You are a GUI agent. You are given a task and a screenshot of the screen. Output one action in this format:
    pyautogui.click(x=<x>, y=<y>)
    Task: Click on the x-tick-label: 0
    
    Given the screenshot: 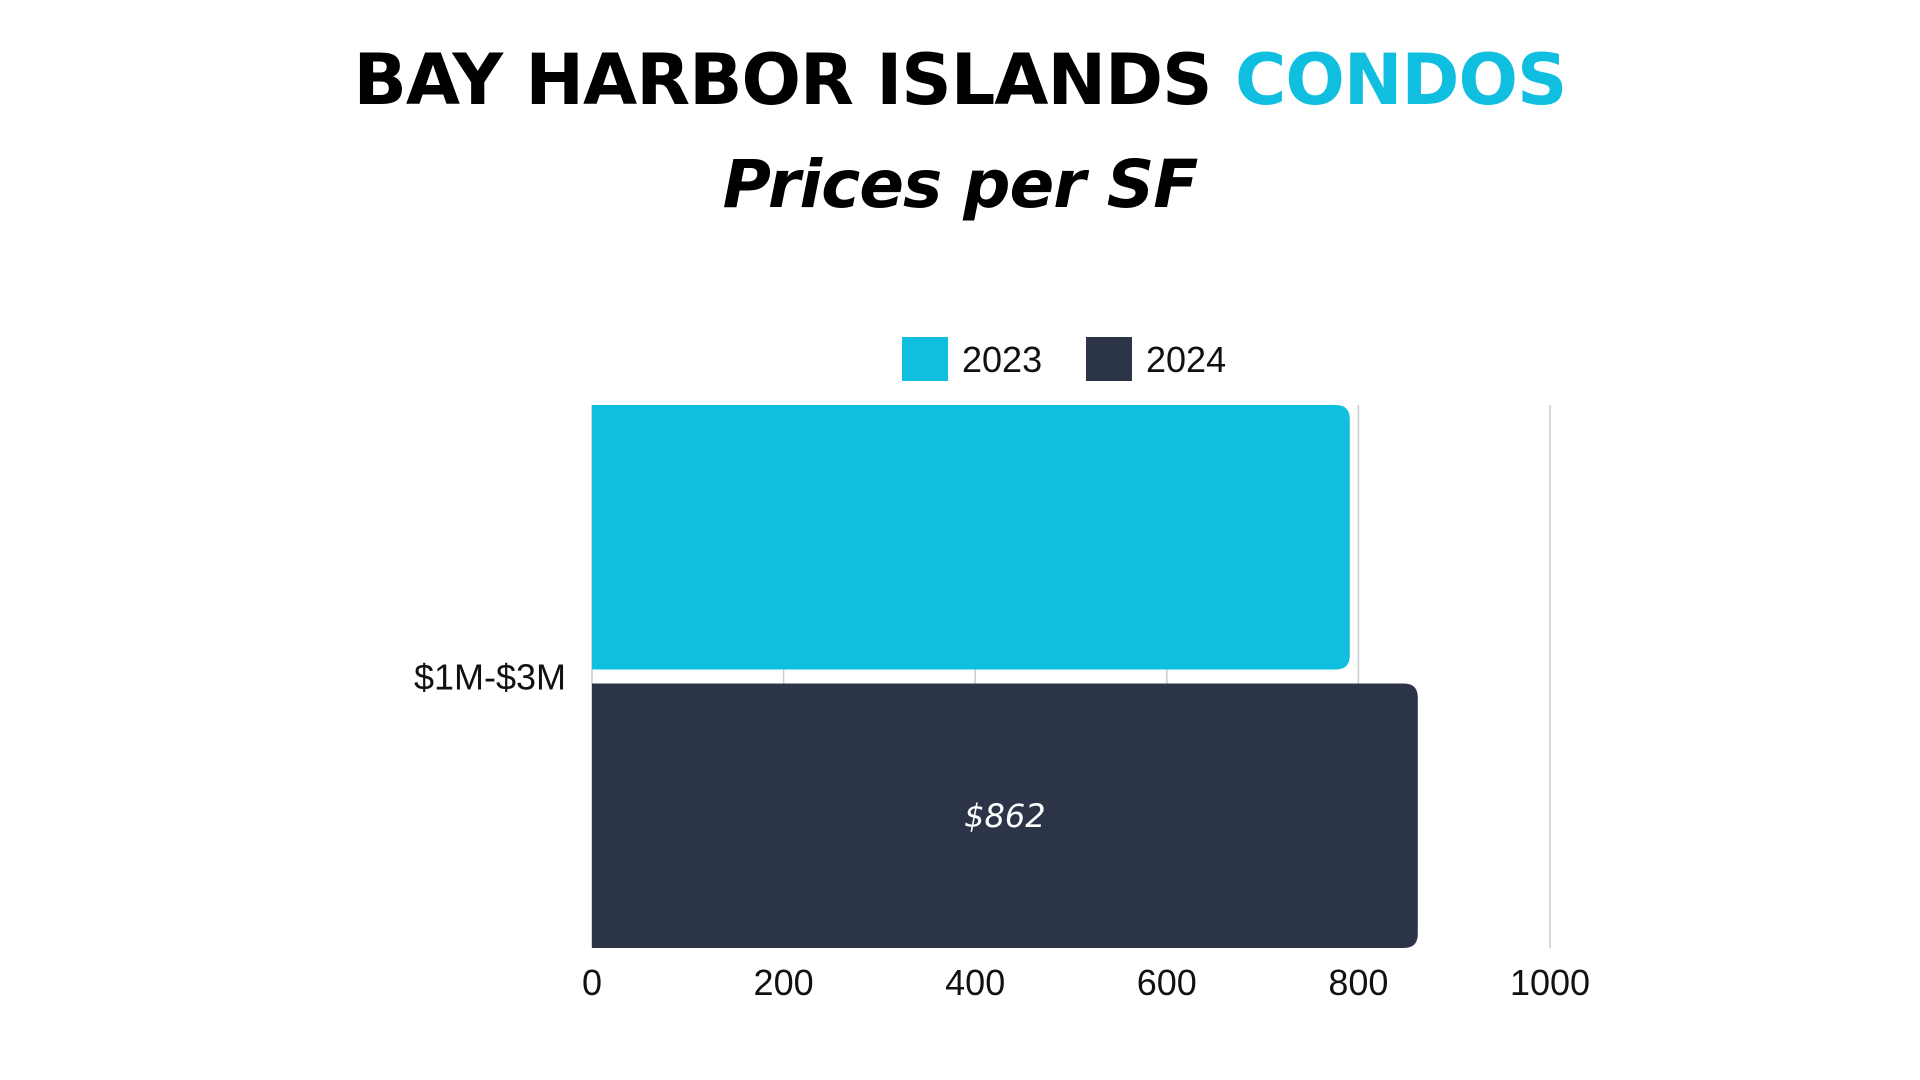 What is the action you would take?
    pyautogui.click(x=592, y=982)
    